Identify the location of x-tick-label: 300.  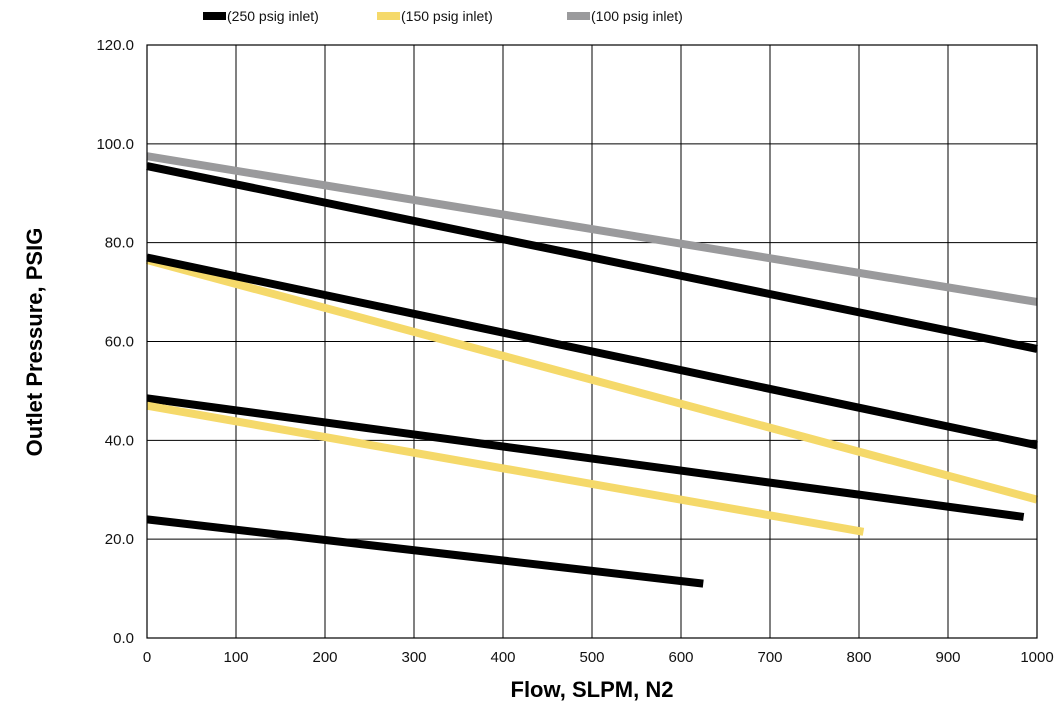
(413, 657).